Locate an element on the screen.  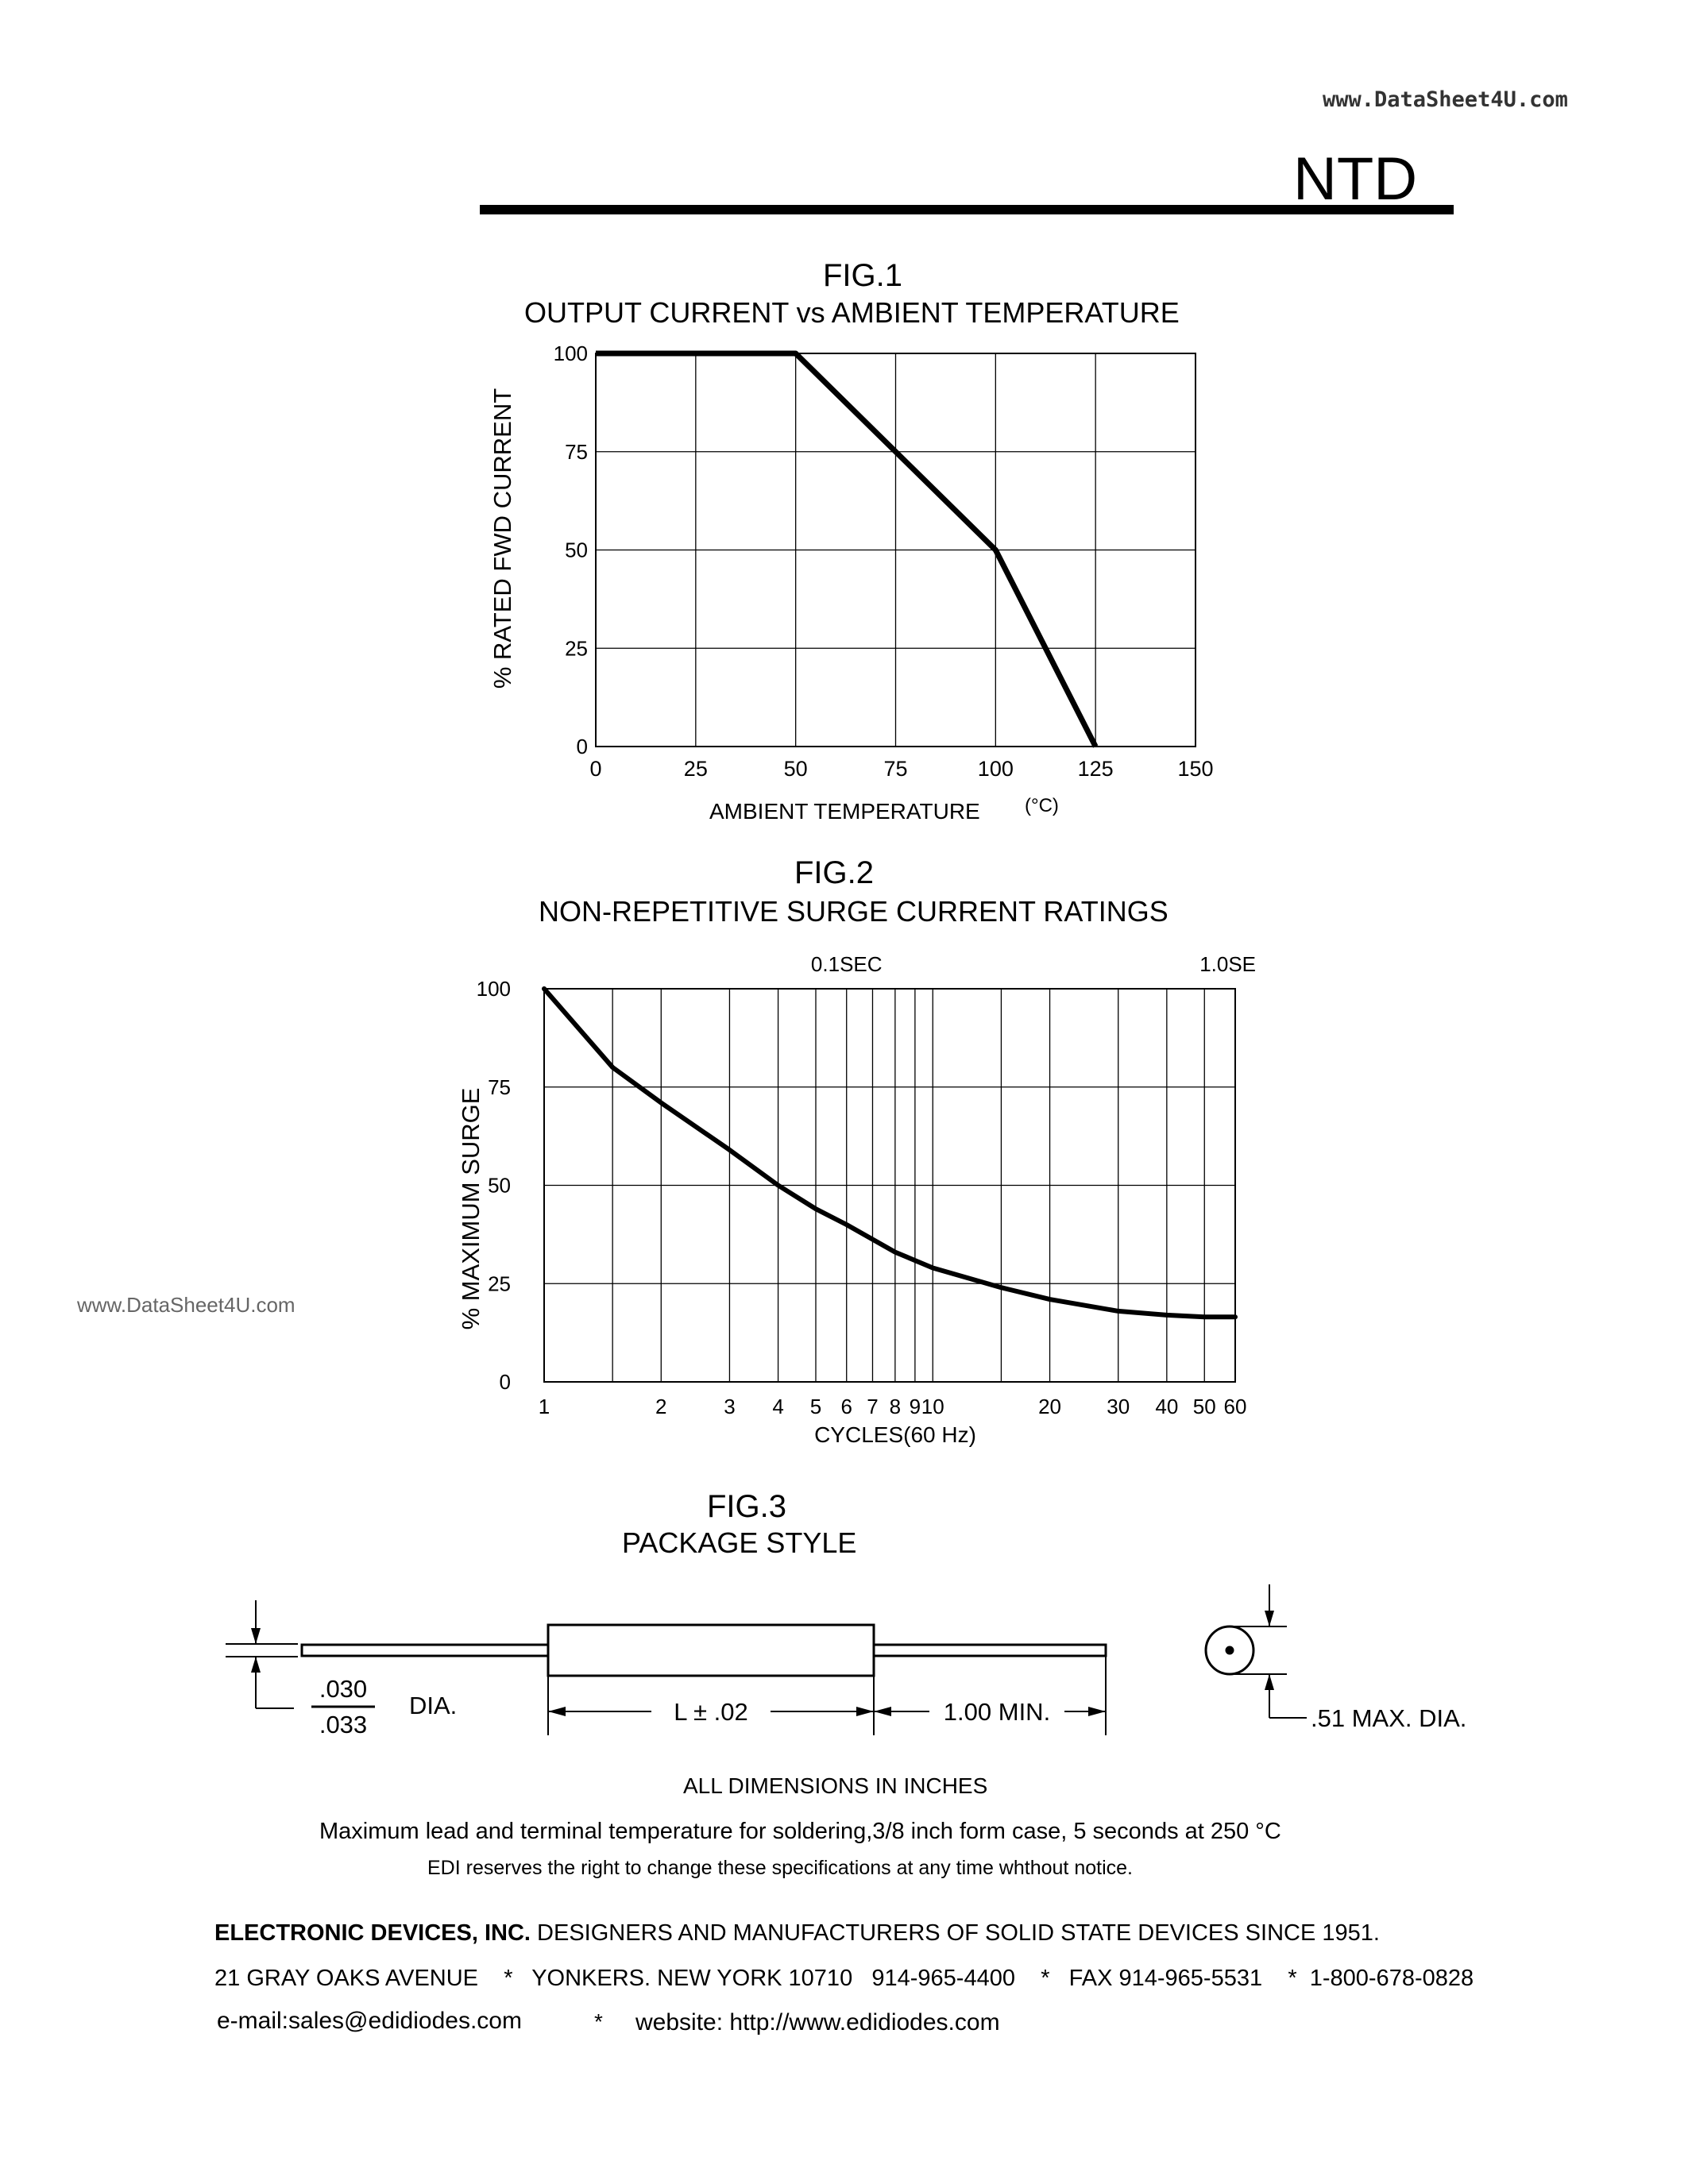
body-dia-dim: .51 MAX. DIA. is located at coordinates (1389, 1718).